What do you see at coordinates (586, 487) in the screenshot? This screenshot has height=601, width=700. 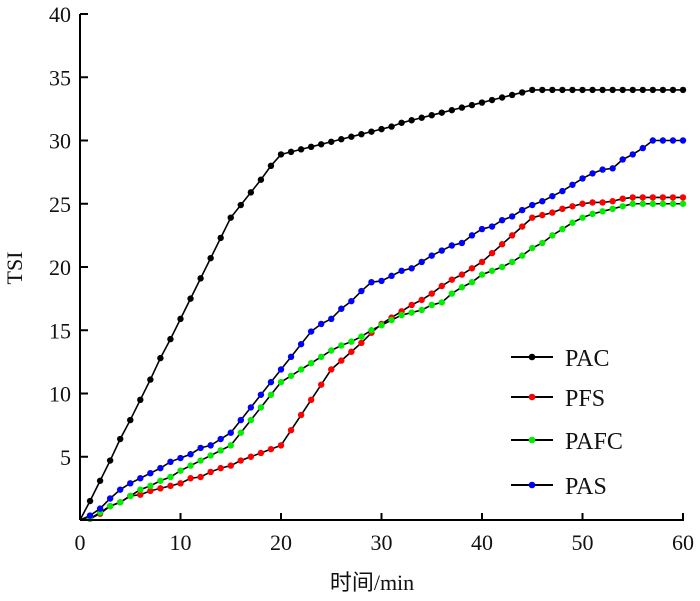 I see `legend-label: PAS` at bounding box center [586, 487].